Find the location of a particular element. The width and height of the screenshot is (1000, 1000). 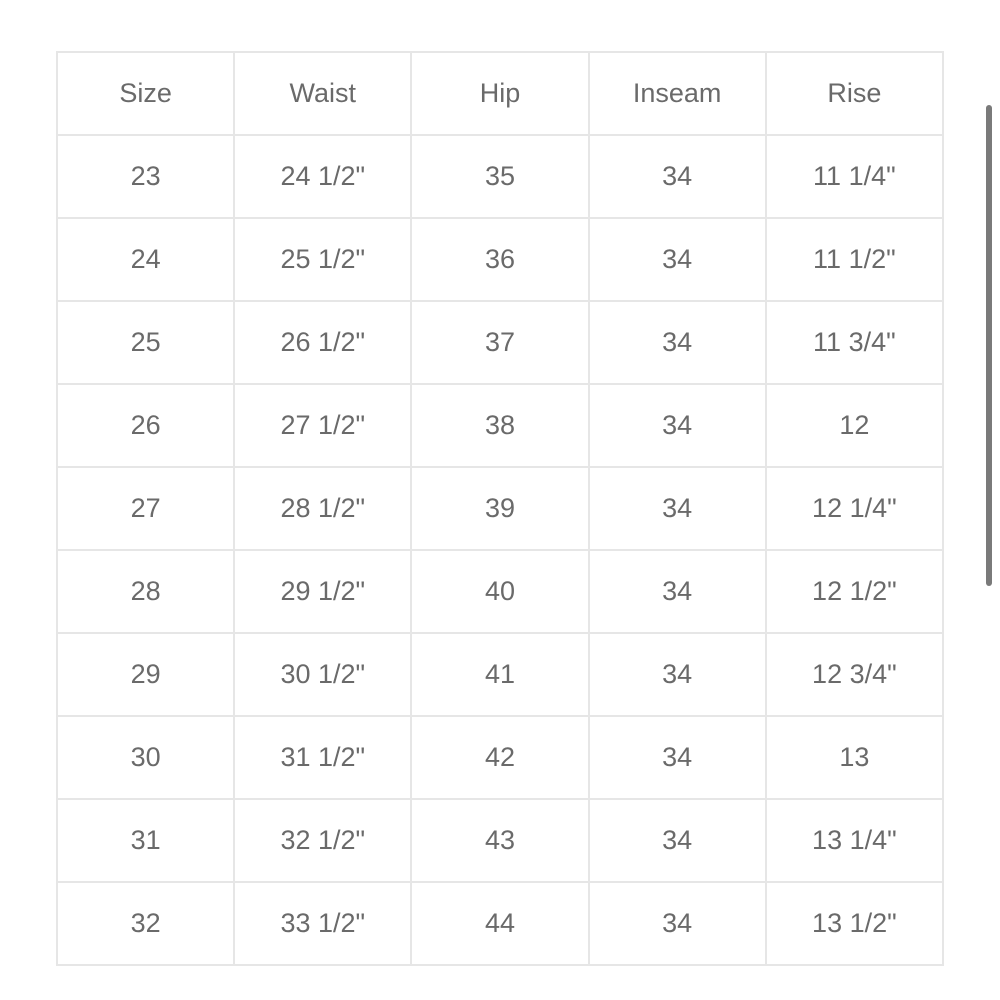

column-header-waist: Waist is located at coordinates (323, 93).